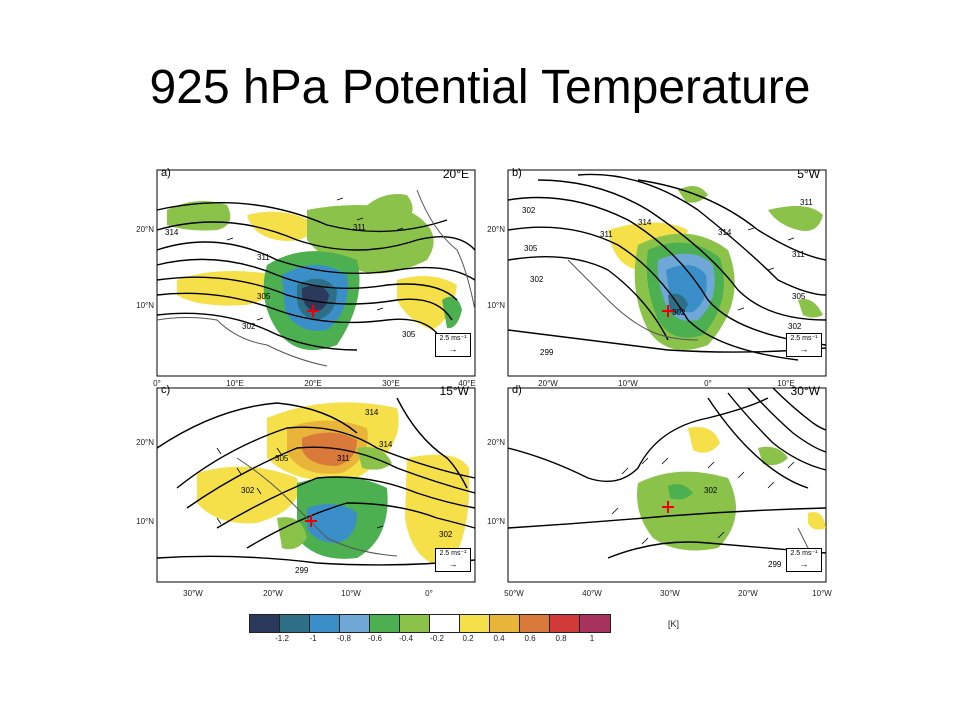  I want to click on panel-c-lon: 15°W, so click(454, 391).